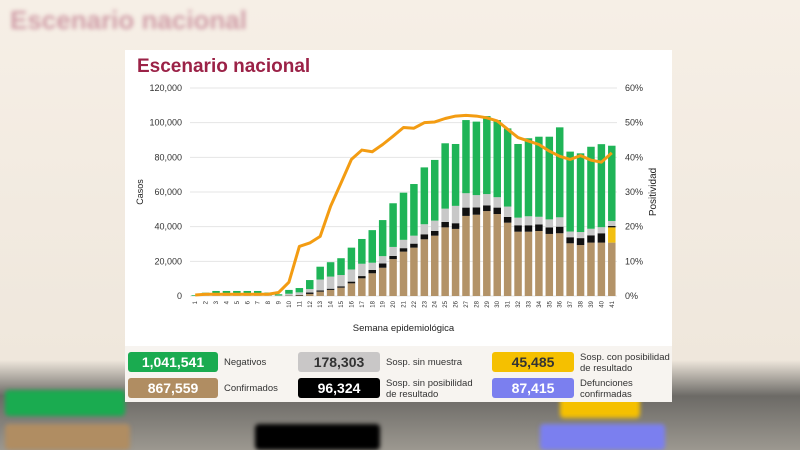 The width and height of the screenshot is (800, 450). I want to click on summary-label: Confirmados, so click(251, 388).